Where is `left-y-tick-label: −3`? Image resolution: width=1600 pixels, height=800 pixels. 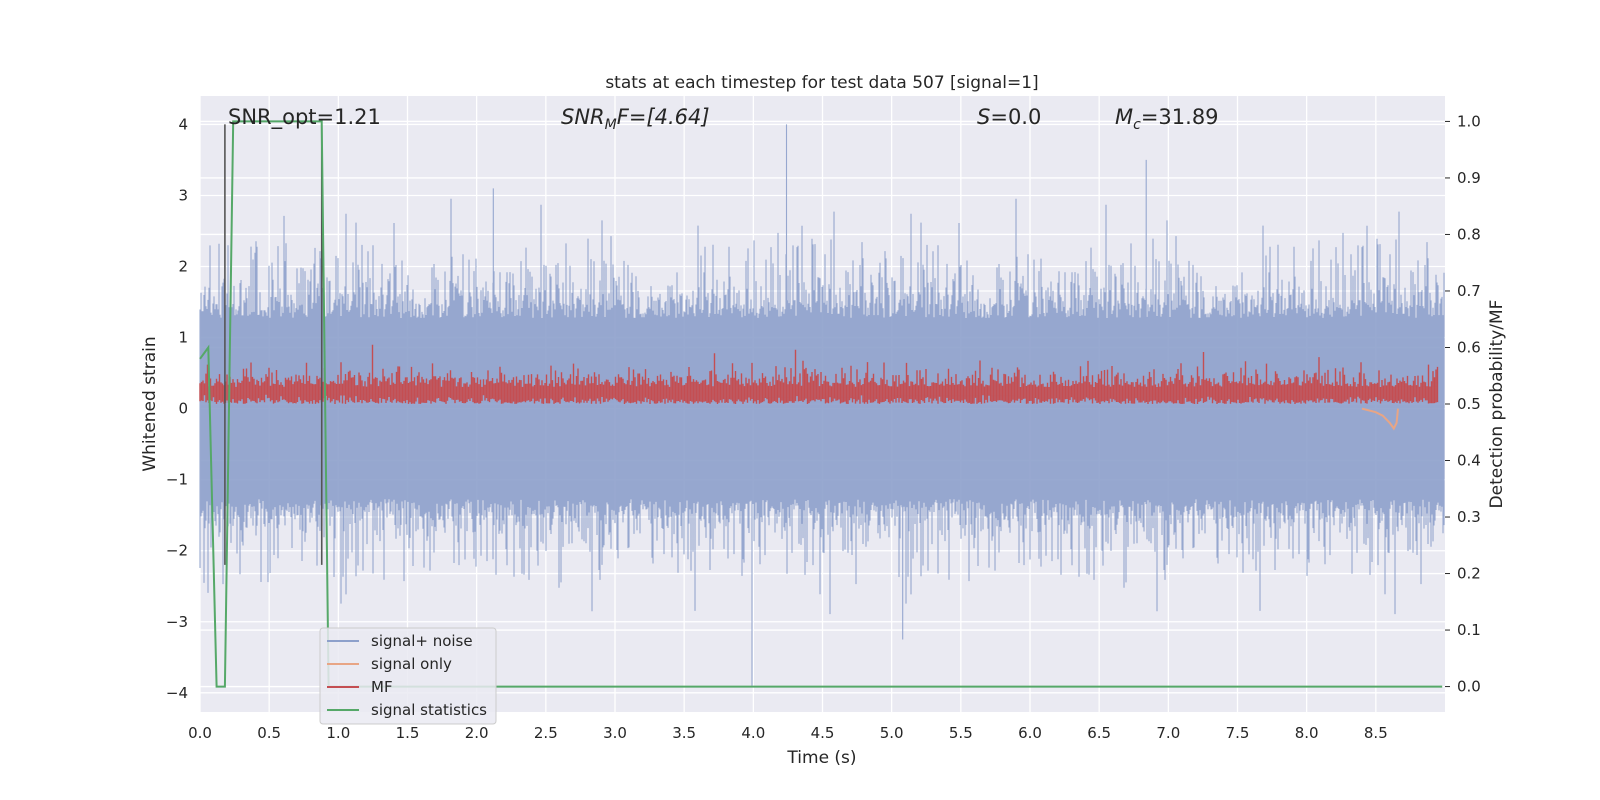 left-y-tick-label: −3 is located at coordinates (177, 622).